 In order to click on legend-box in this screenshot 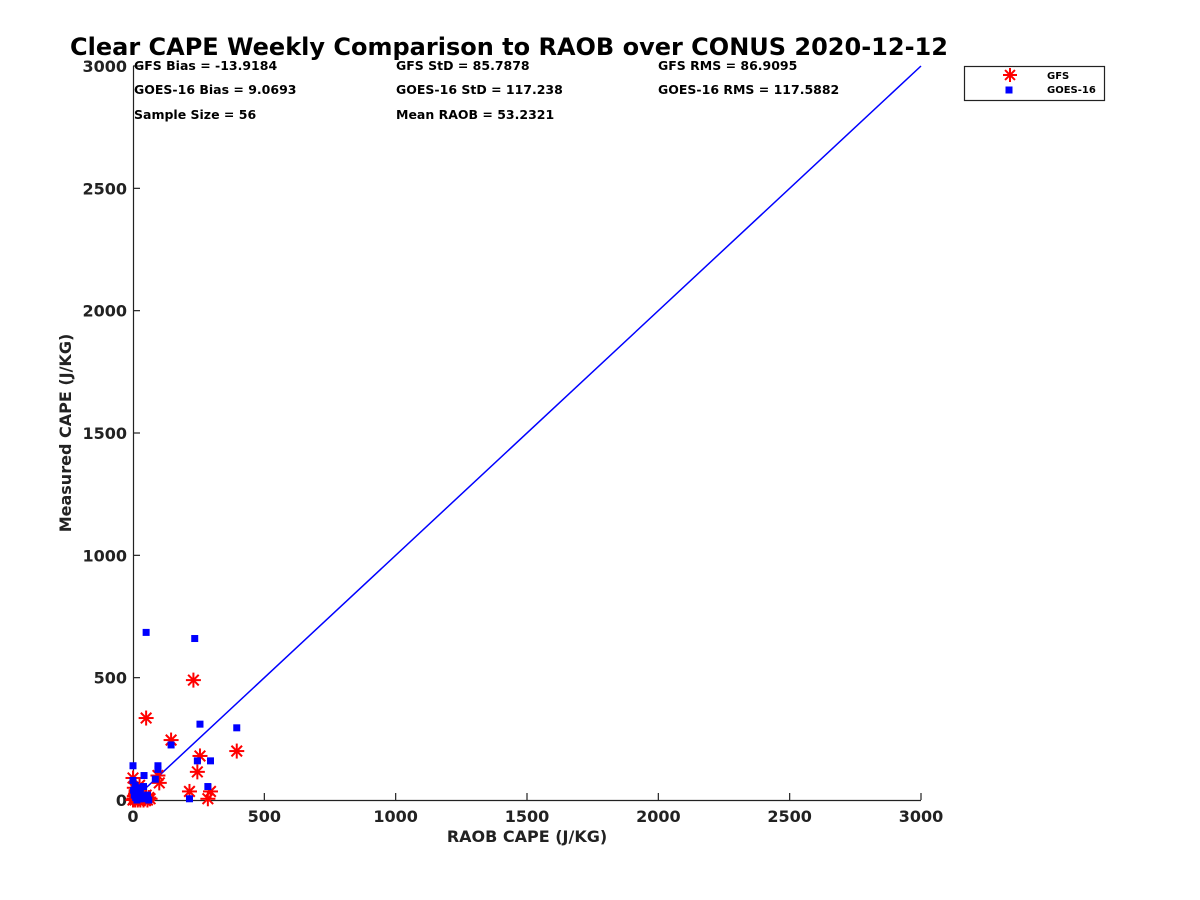, I will do `click(1034, 83)`.